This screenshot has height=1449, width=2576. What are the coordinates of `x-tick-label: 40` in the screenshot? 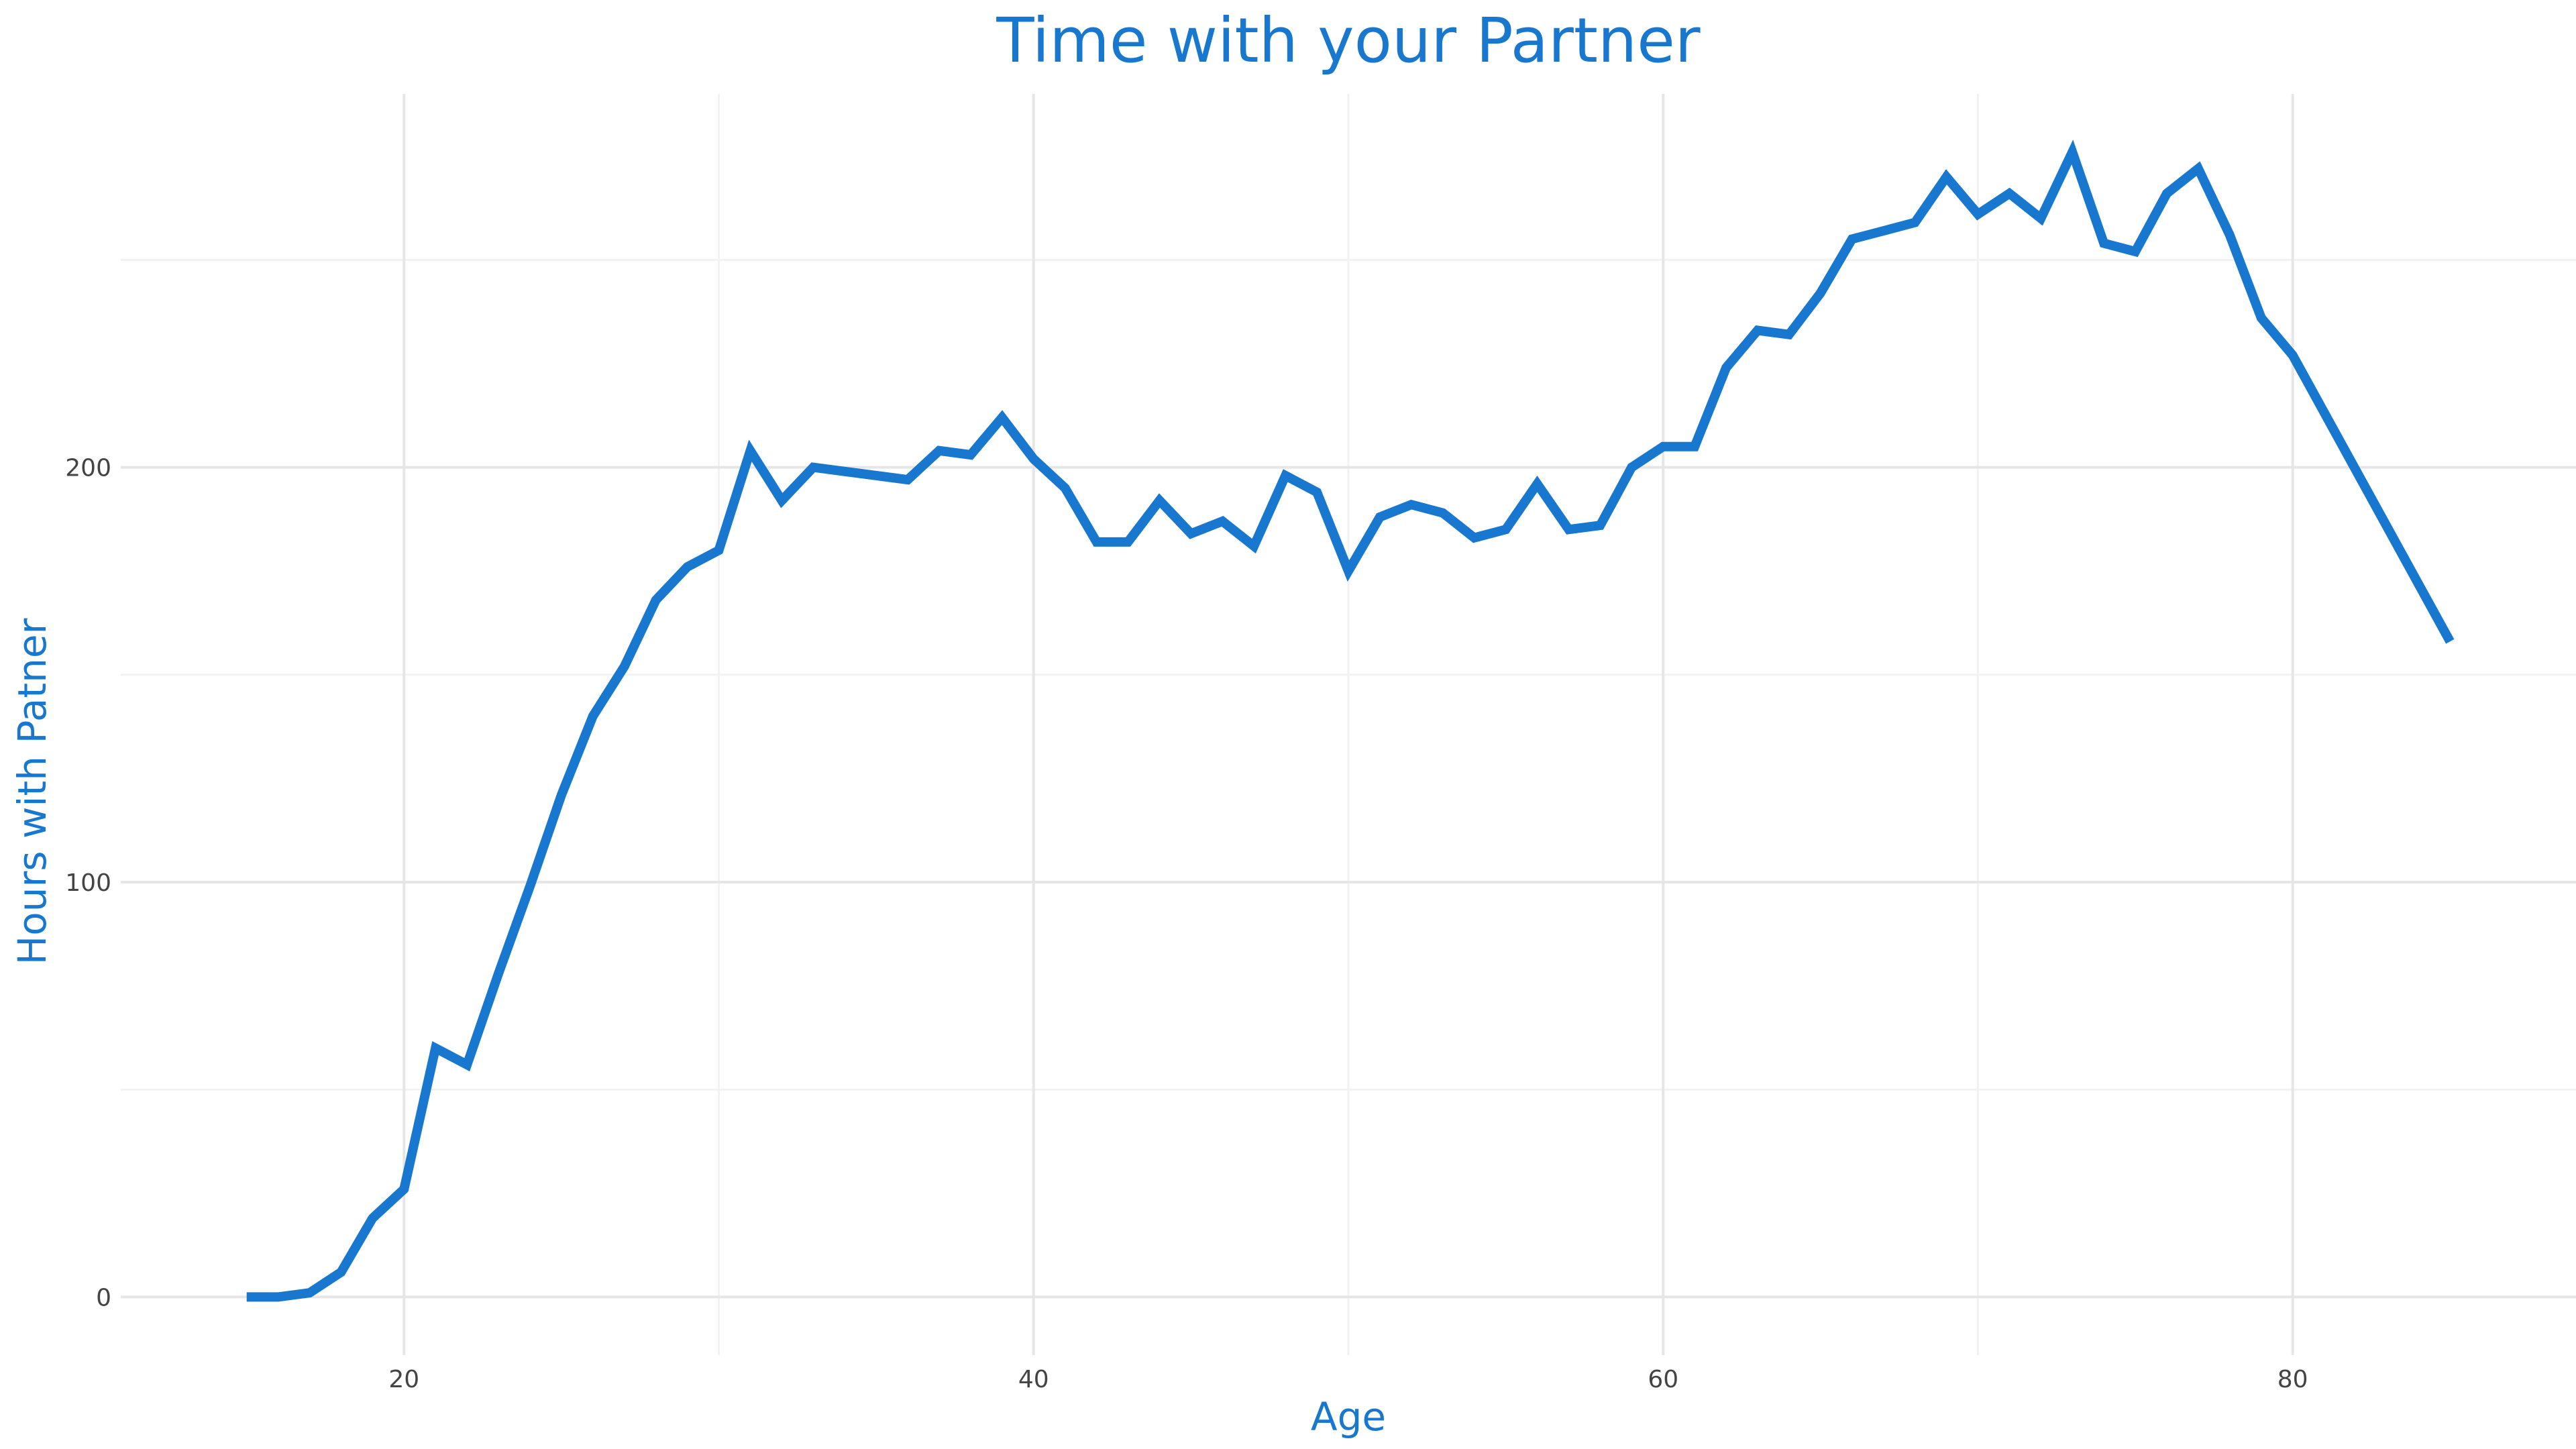 It's located at (1033, 1379).